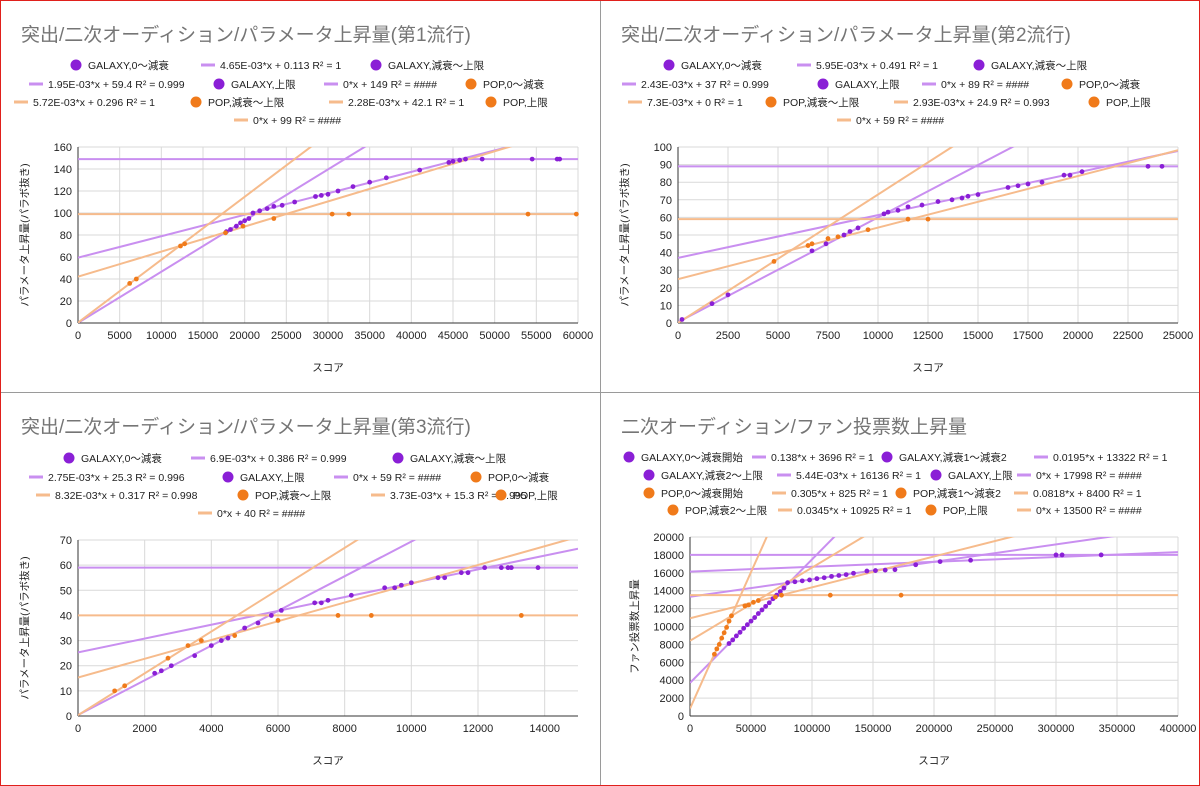 Image resolution: width=1200 pixels, height=786 pixels. What do you see at coordinates (1128, 103) in the screenshot?
I see `legend-label: POP,上限` at bounding box center [1128, 103].